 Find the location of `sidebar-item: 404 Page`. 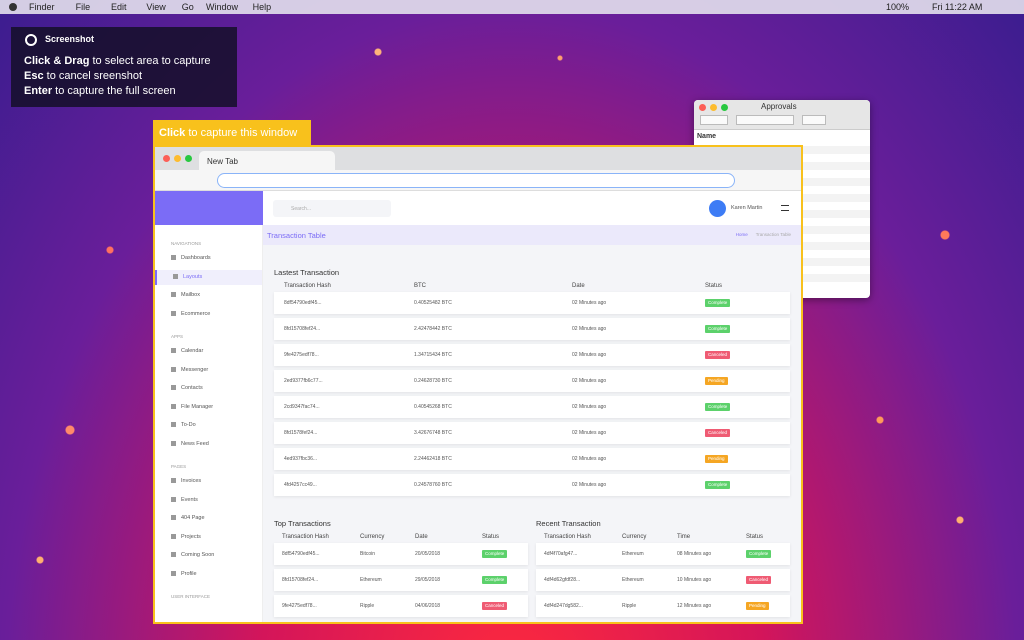

sidebar-item: 404 Page is located at coordinates (208, 518).